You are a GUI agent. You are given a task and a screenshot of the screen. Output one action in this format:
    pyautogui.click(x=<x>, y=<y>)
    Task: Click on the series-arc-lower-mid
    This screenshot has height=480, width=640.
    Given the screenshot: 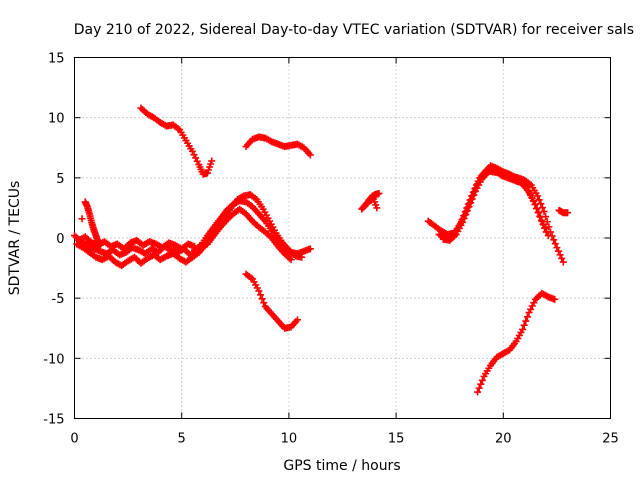 What is the action you would take?
    pyautogui.click(x=271, y=301)
    